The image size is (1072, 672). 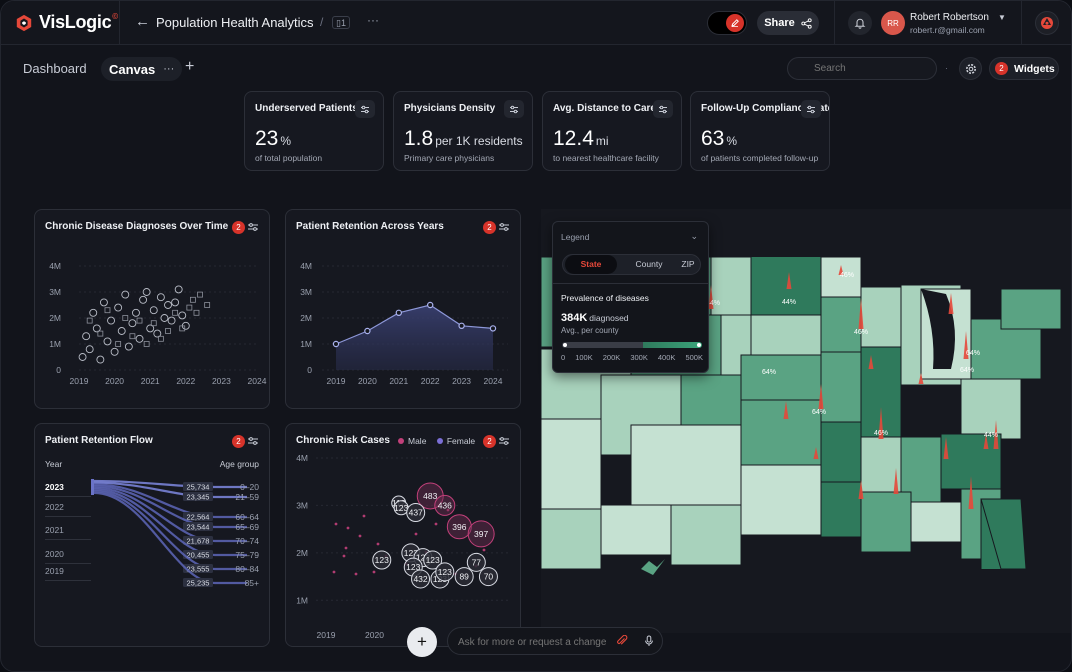 What do you see at coordinates (247, 569) in the screenshot?
I see `flow-age-label: 80–84` at bounding box center [247, 569].